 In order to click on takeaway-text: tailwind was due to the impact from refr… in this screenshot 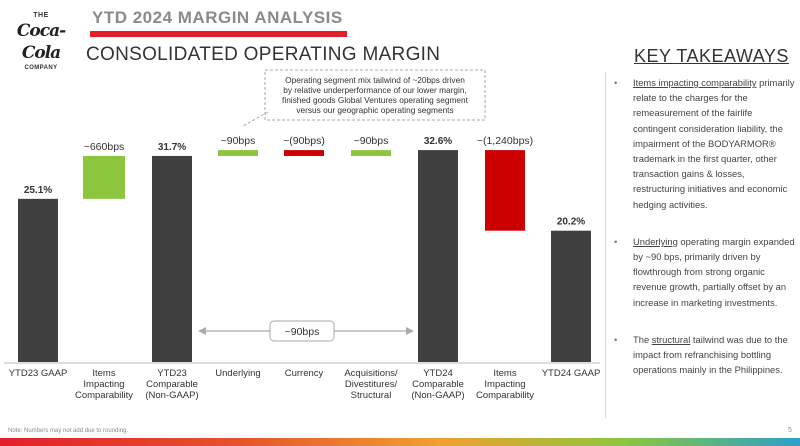, I will do `click(710, 354)`.